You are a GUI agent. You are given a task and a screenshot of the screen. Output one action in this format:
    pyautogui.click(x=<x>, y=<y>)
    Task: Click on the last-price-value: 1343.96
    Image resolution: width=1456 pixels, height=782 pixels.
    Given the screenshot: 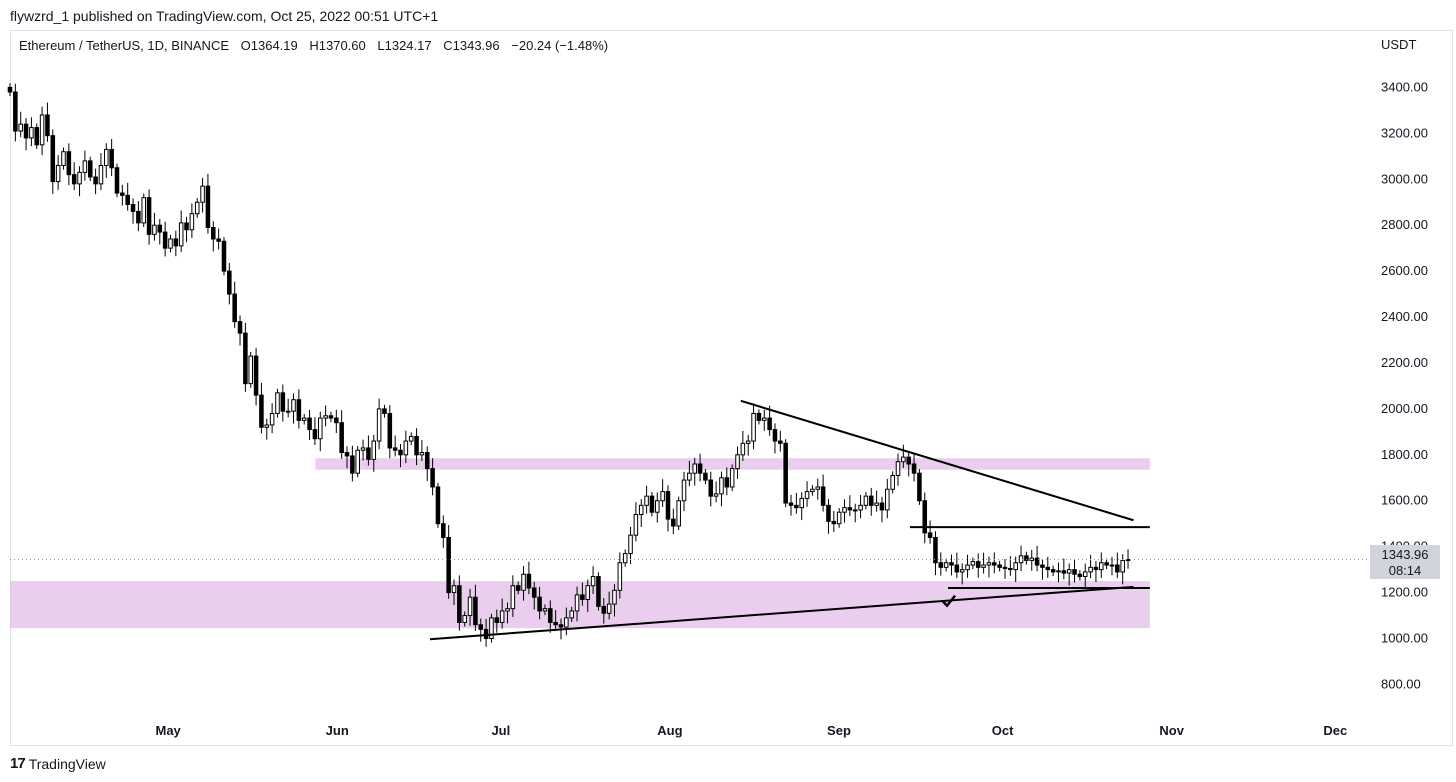 What is the action you would take?
    pyautogui.click(x=1405, y=554)
    